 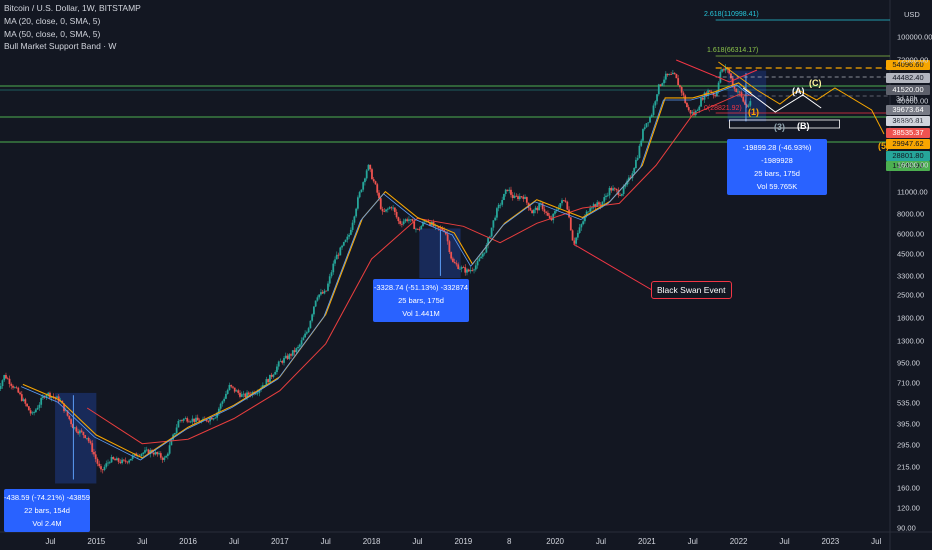 I want to click on y-tick-label: 40000.00, so click(x=913, y=101).